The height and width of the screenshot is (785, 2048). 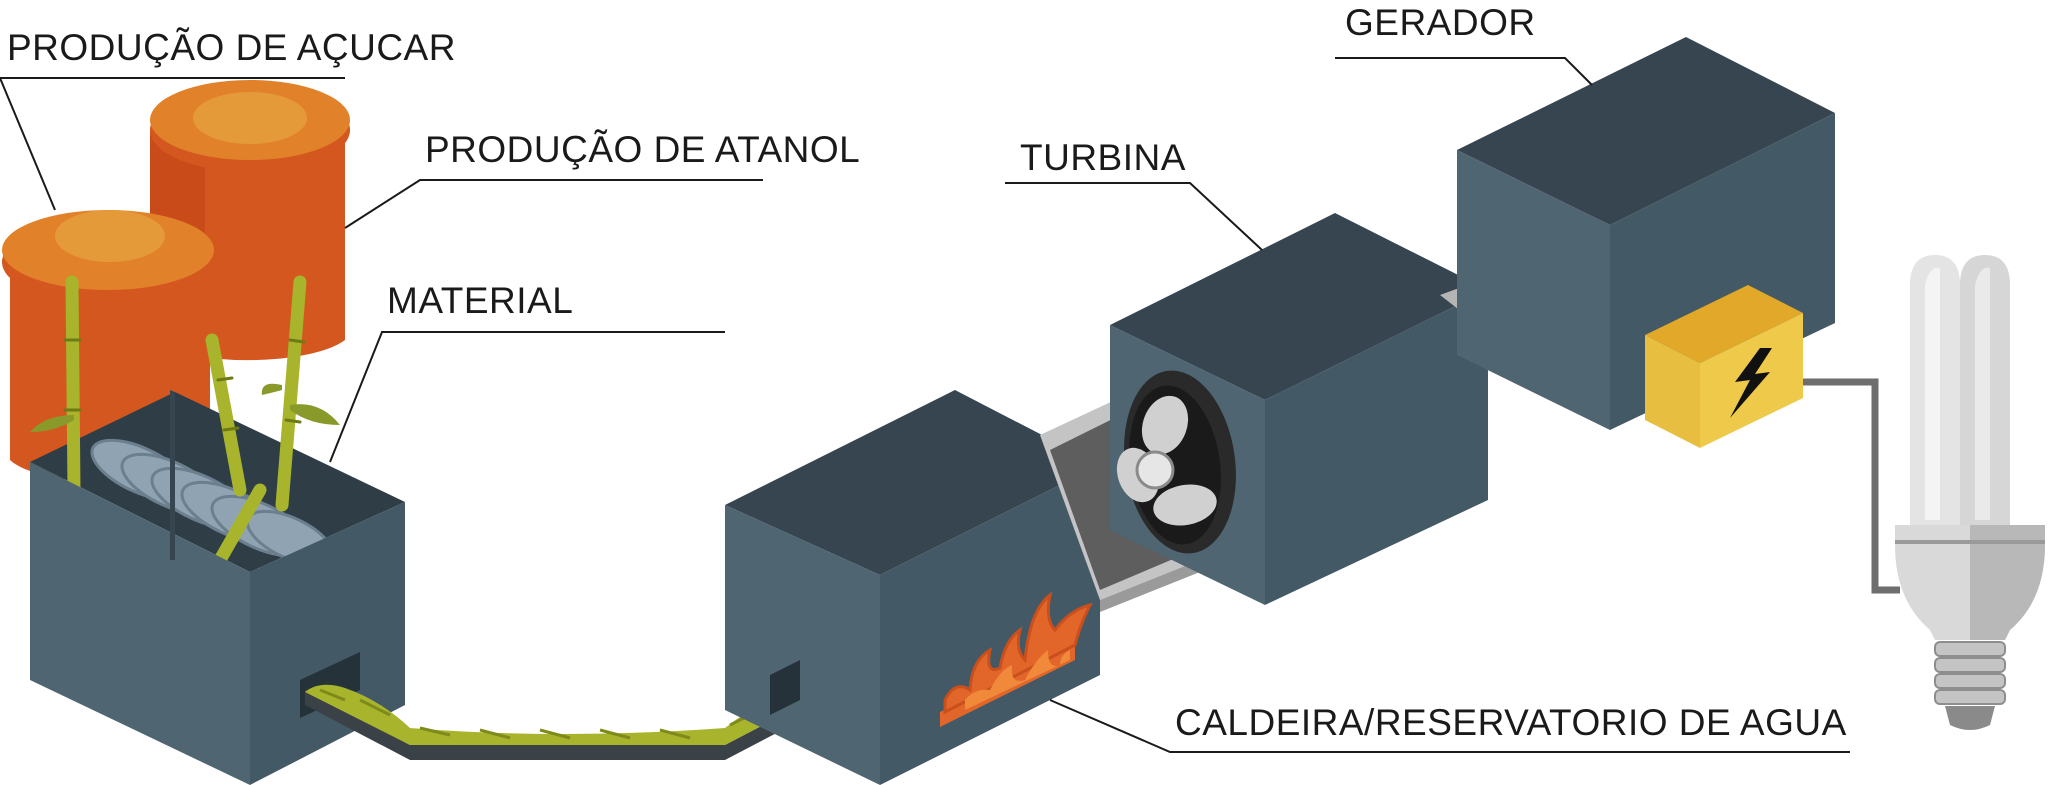 What do you see at coordinates (1511, 722) in the screenshot?
I see `label-boiler: CALDEIRA/RESERVATORIO DE AGUA` at bounding box center [1511, 722].